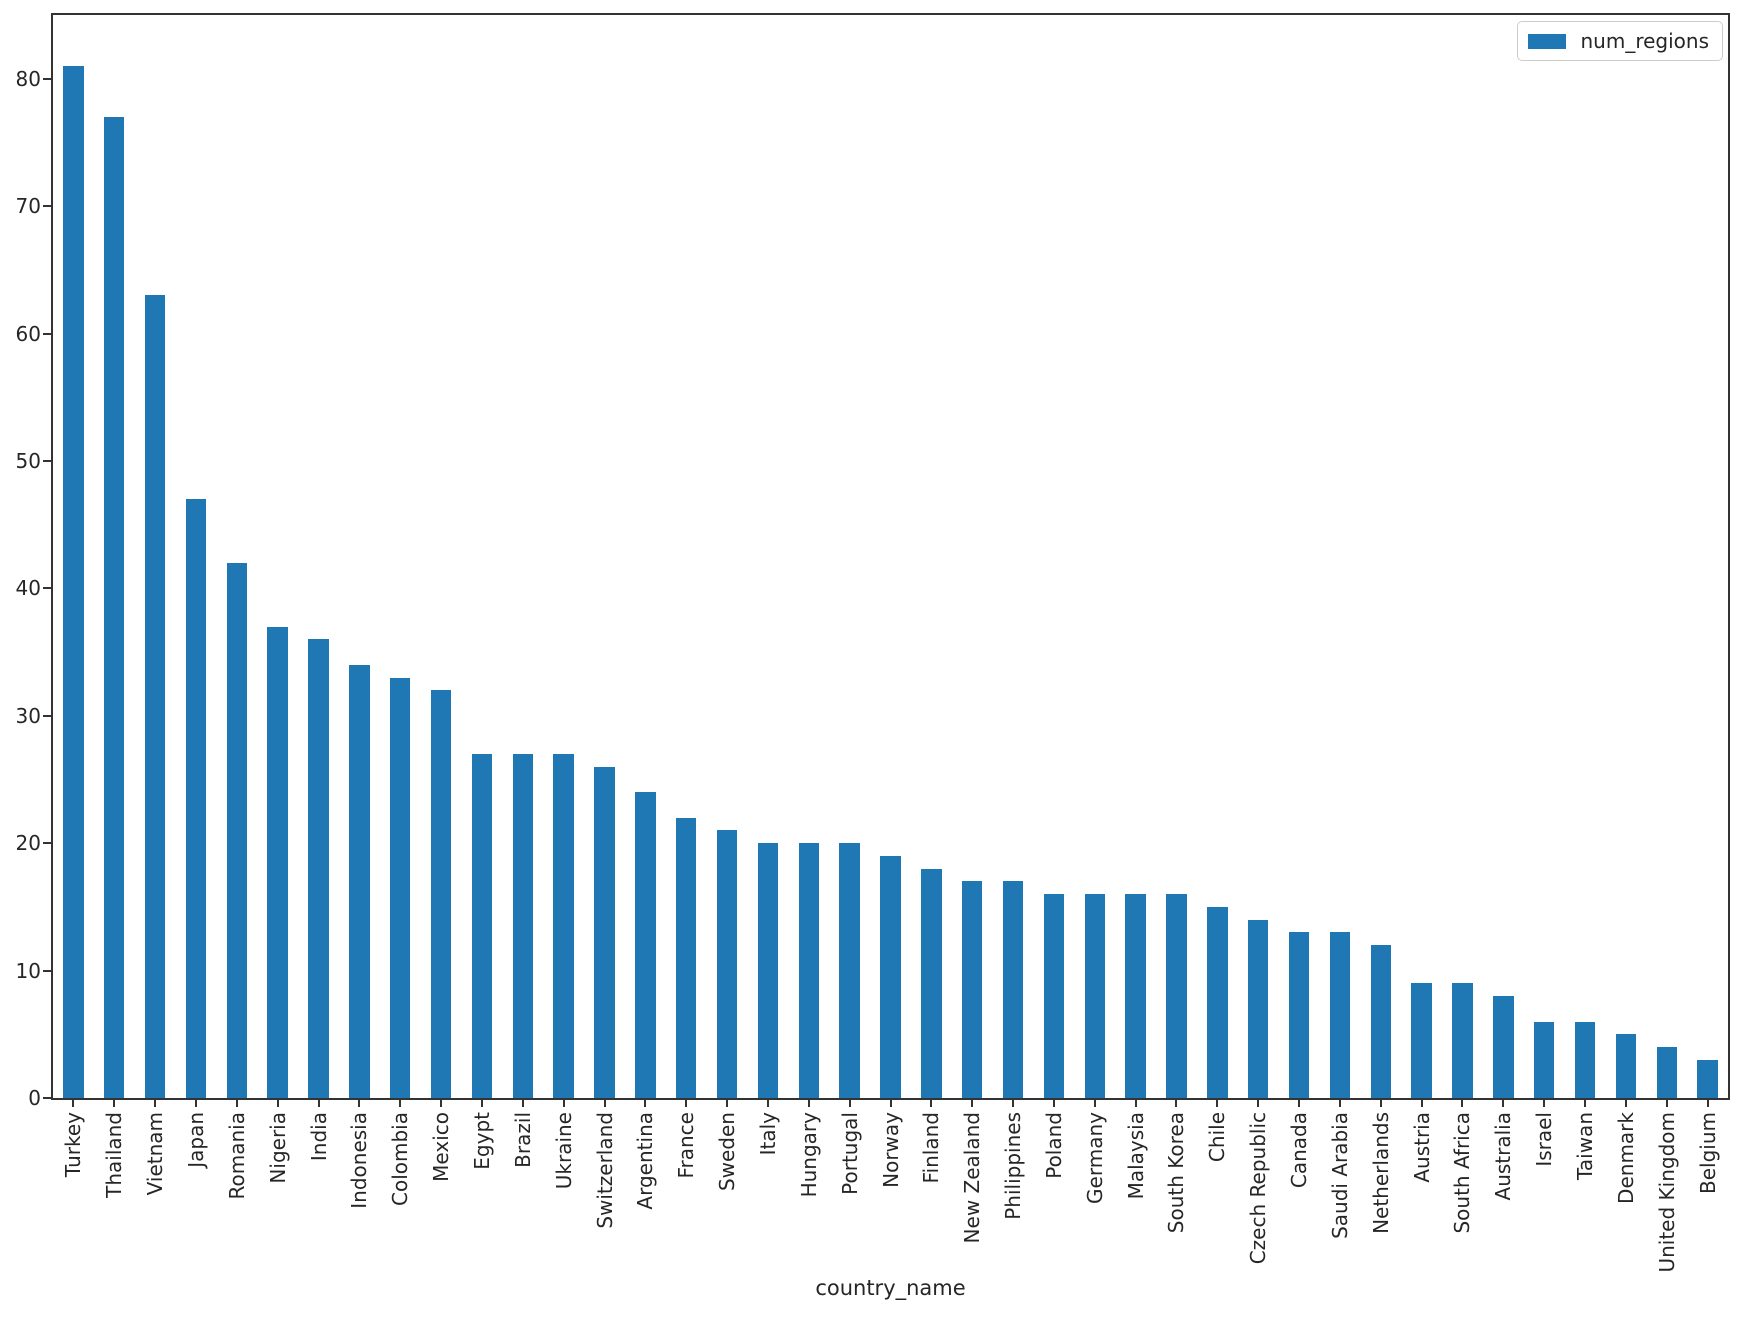 The height and width of the screenshot is (1318, 1742). Describe the element at coordinates (686, 1145) in the screenshot. I see `x-tick-label: France` at that location.